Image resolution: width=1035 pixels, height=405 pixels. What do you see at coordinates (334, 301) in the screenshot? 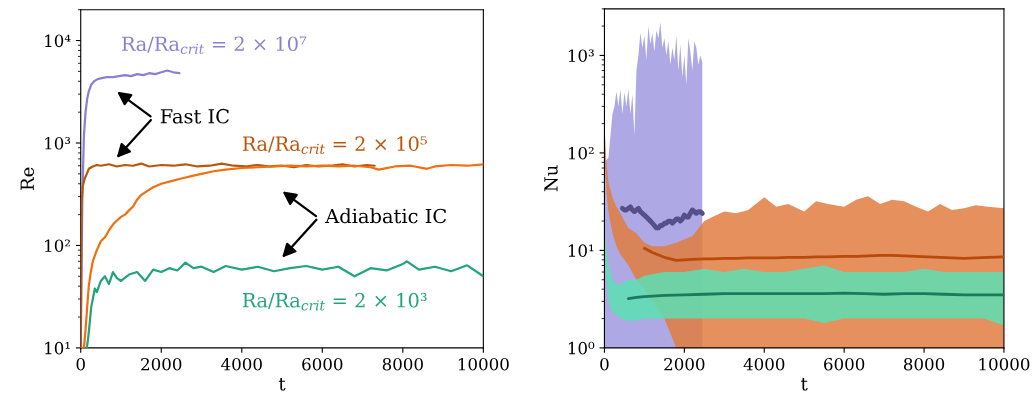
I see `series-label: Ra/Ra$_{crit}$ = 2 × 10³` at bounding box center [334, 301].